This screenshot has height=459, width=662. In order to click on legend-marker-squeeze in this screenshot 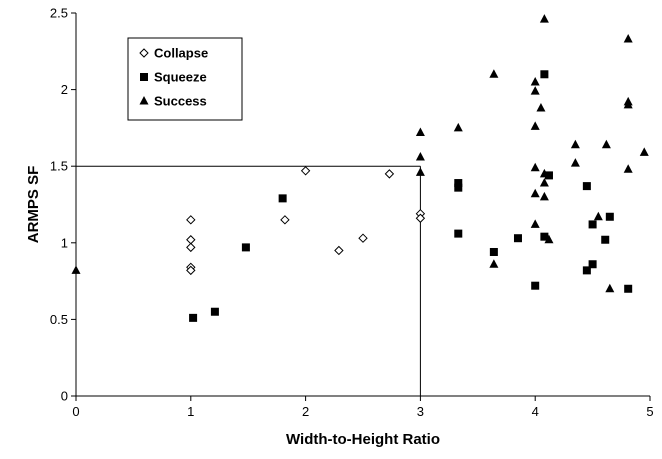, I will do `click(144, 77)`.